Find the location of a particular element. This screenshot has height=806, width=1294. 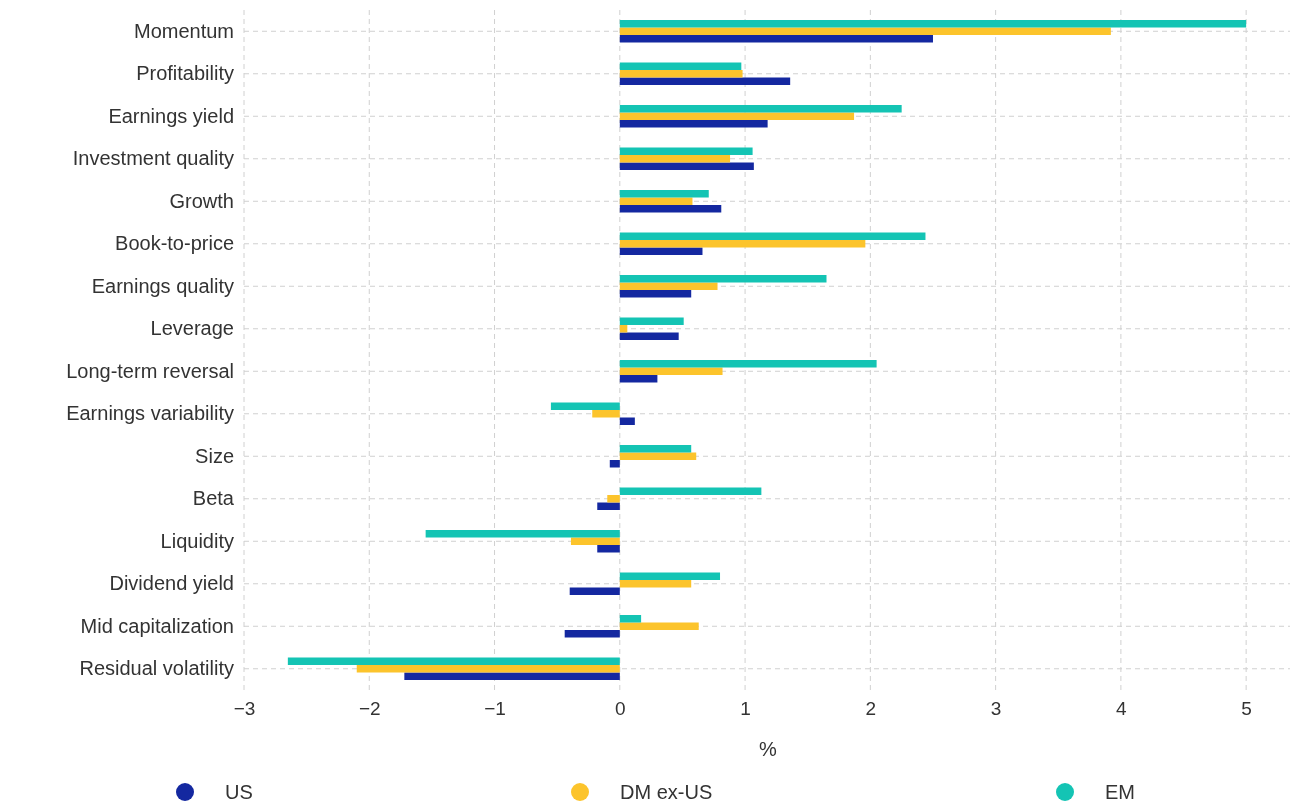

x-axis-title: % is located at coordinates (767, 749).